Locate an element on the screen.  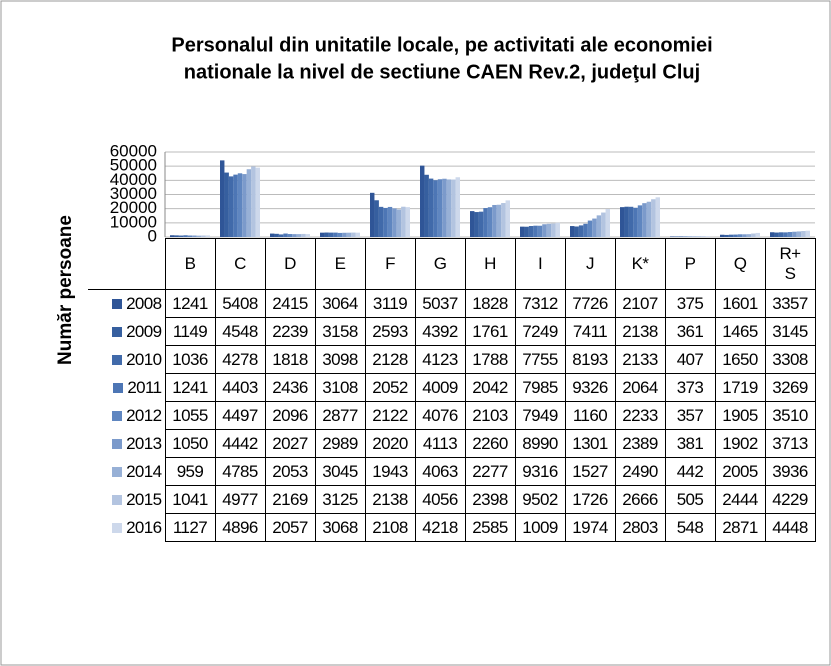
value-cell: 1902 is located at coordinates (740, 443).